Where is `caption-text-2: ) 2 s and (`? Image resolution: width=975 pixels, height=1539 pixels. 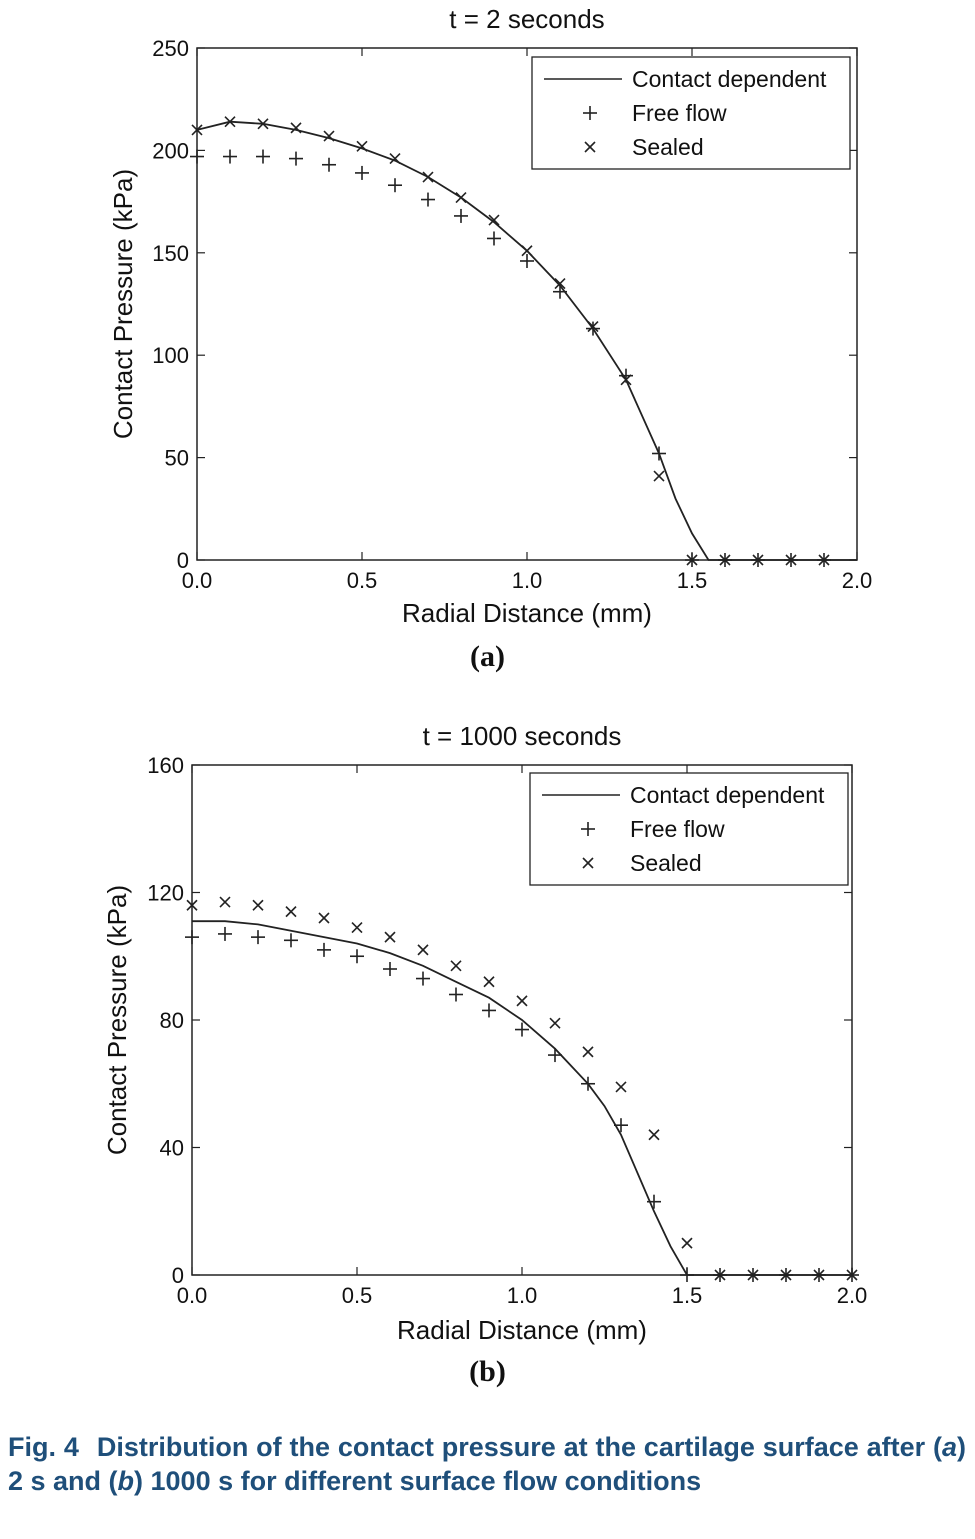 caption-text-2: ) 2 s and ( is located at coordinates (487, 1464).